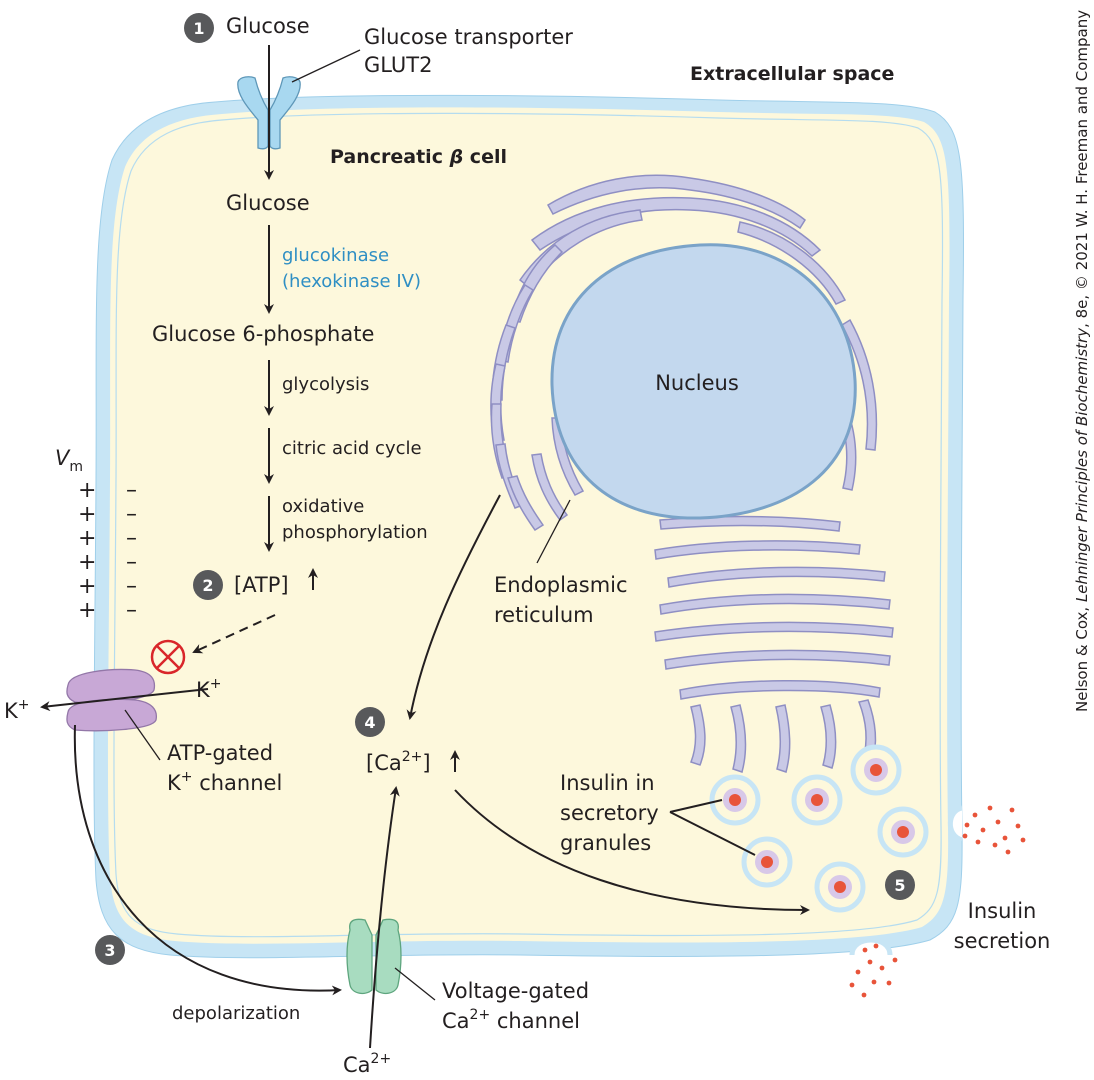 This screenshot has height=1080, width=1094. I want to click on cell-title: Pancreatic β cell, so click(418, 157).